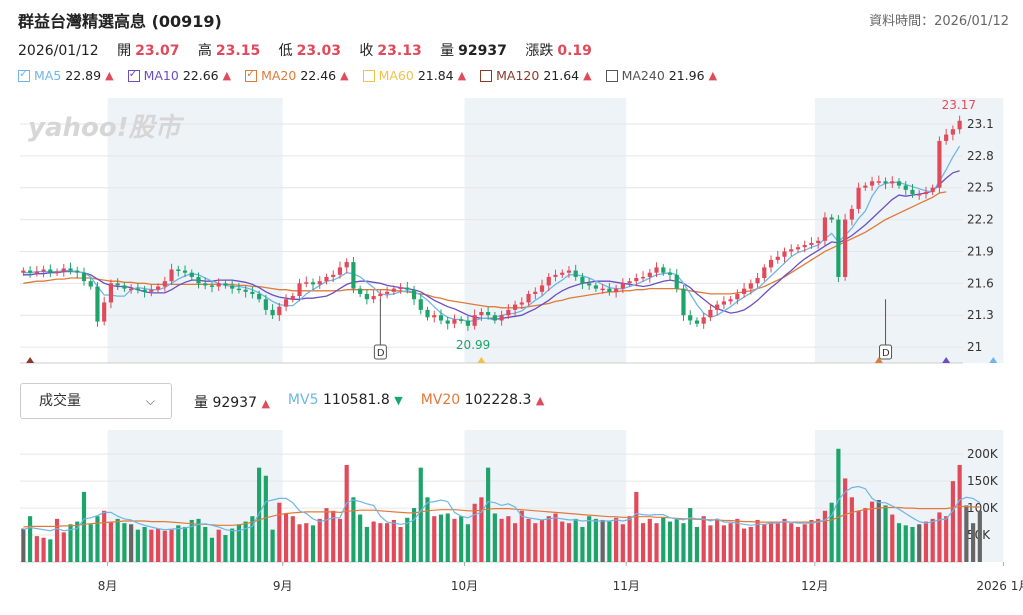 This screenshot has width=1023, height=615. I want to click on chevron-down-icon: ⌵, so click(150, 401).